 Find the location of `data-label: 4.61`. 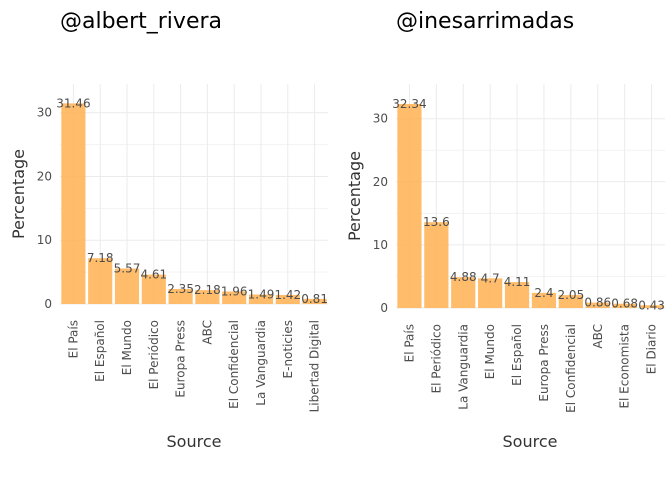

data-label: 4.61 is located at coordinates (153, 275).